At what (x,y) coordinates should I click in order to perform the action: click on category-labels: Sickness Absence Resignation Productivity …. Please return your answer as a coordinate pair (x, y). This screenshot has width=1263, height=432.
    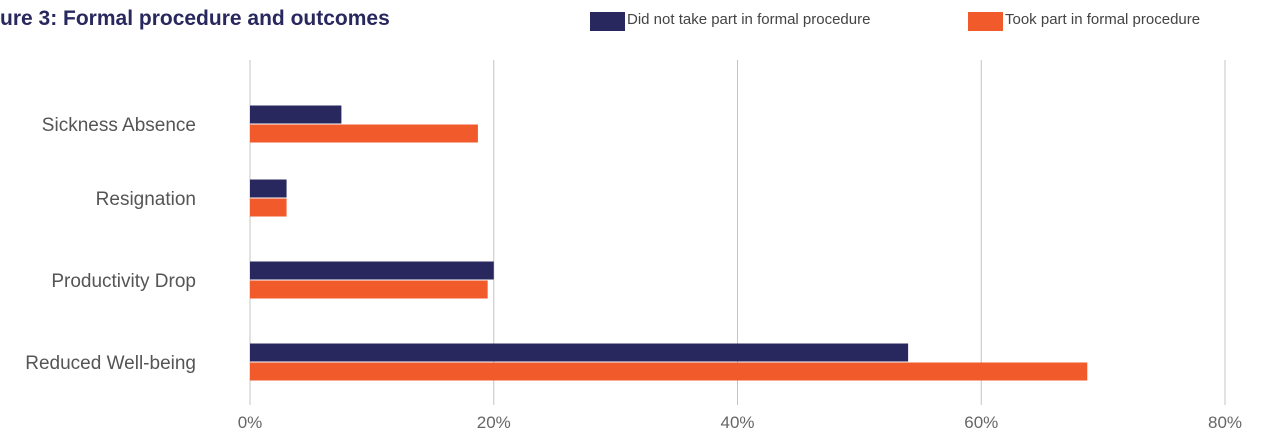
    Looking at the image, I should click on (110, 244).